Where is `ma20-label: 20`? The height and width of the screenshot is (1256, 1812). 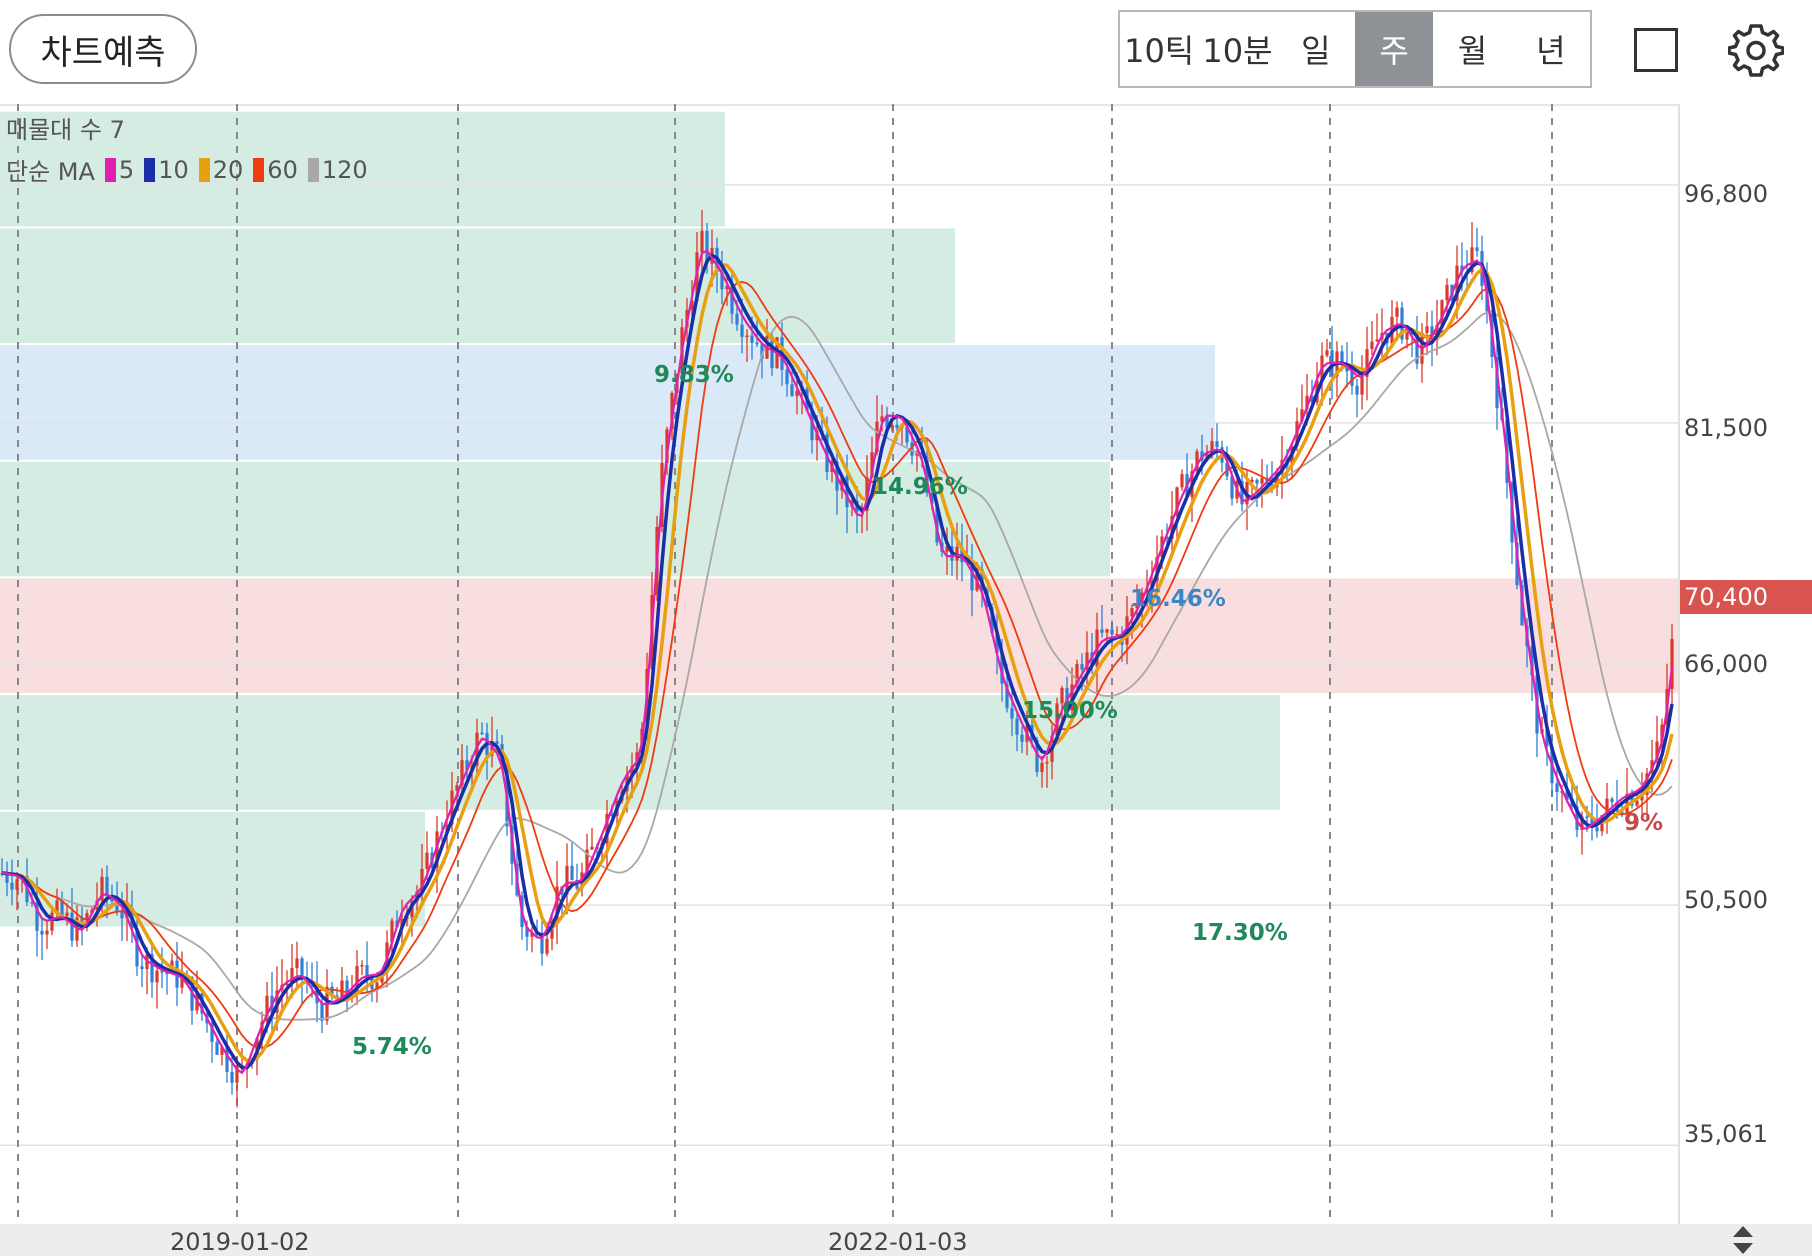 ma20-label: 20 is located at coordinates (228, 169).